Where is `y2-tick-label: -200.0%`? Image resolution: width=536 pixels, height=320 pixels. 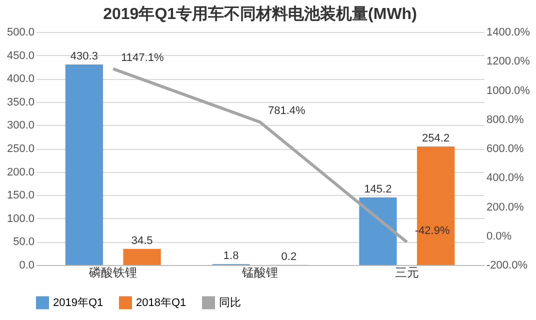 y2-tick-label: -200.0% is located at coordinates (507, 266).